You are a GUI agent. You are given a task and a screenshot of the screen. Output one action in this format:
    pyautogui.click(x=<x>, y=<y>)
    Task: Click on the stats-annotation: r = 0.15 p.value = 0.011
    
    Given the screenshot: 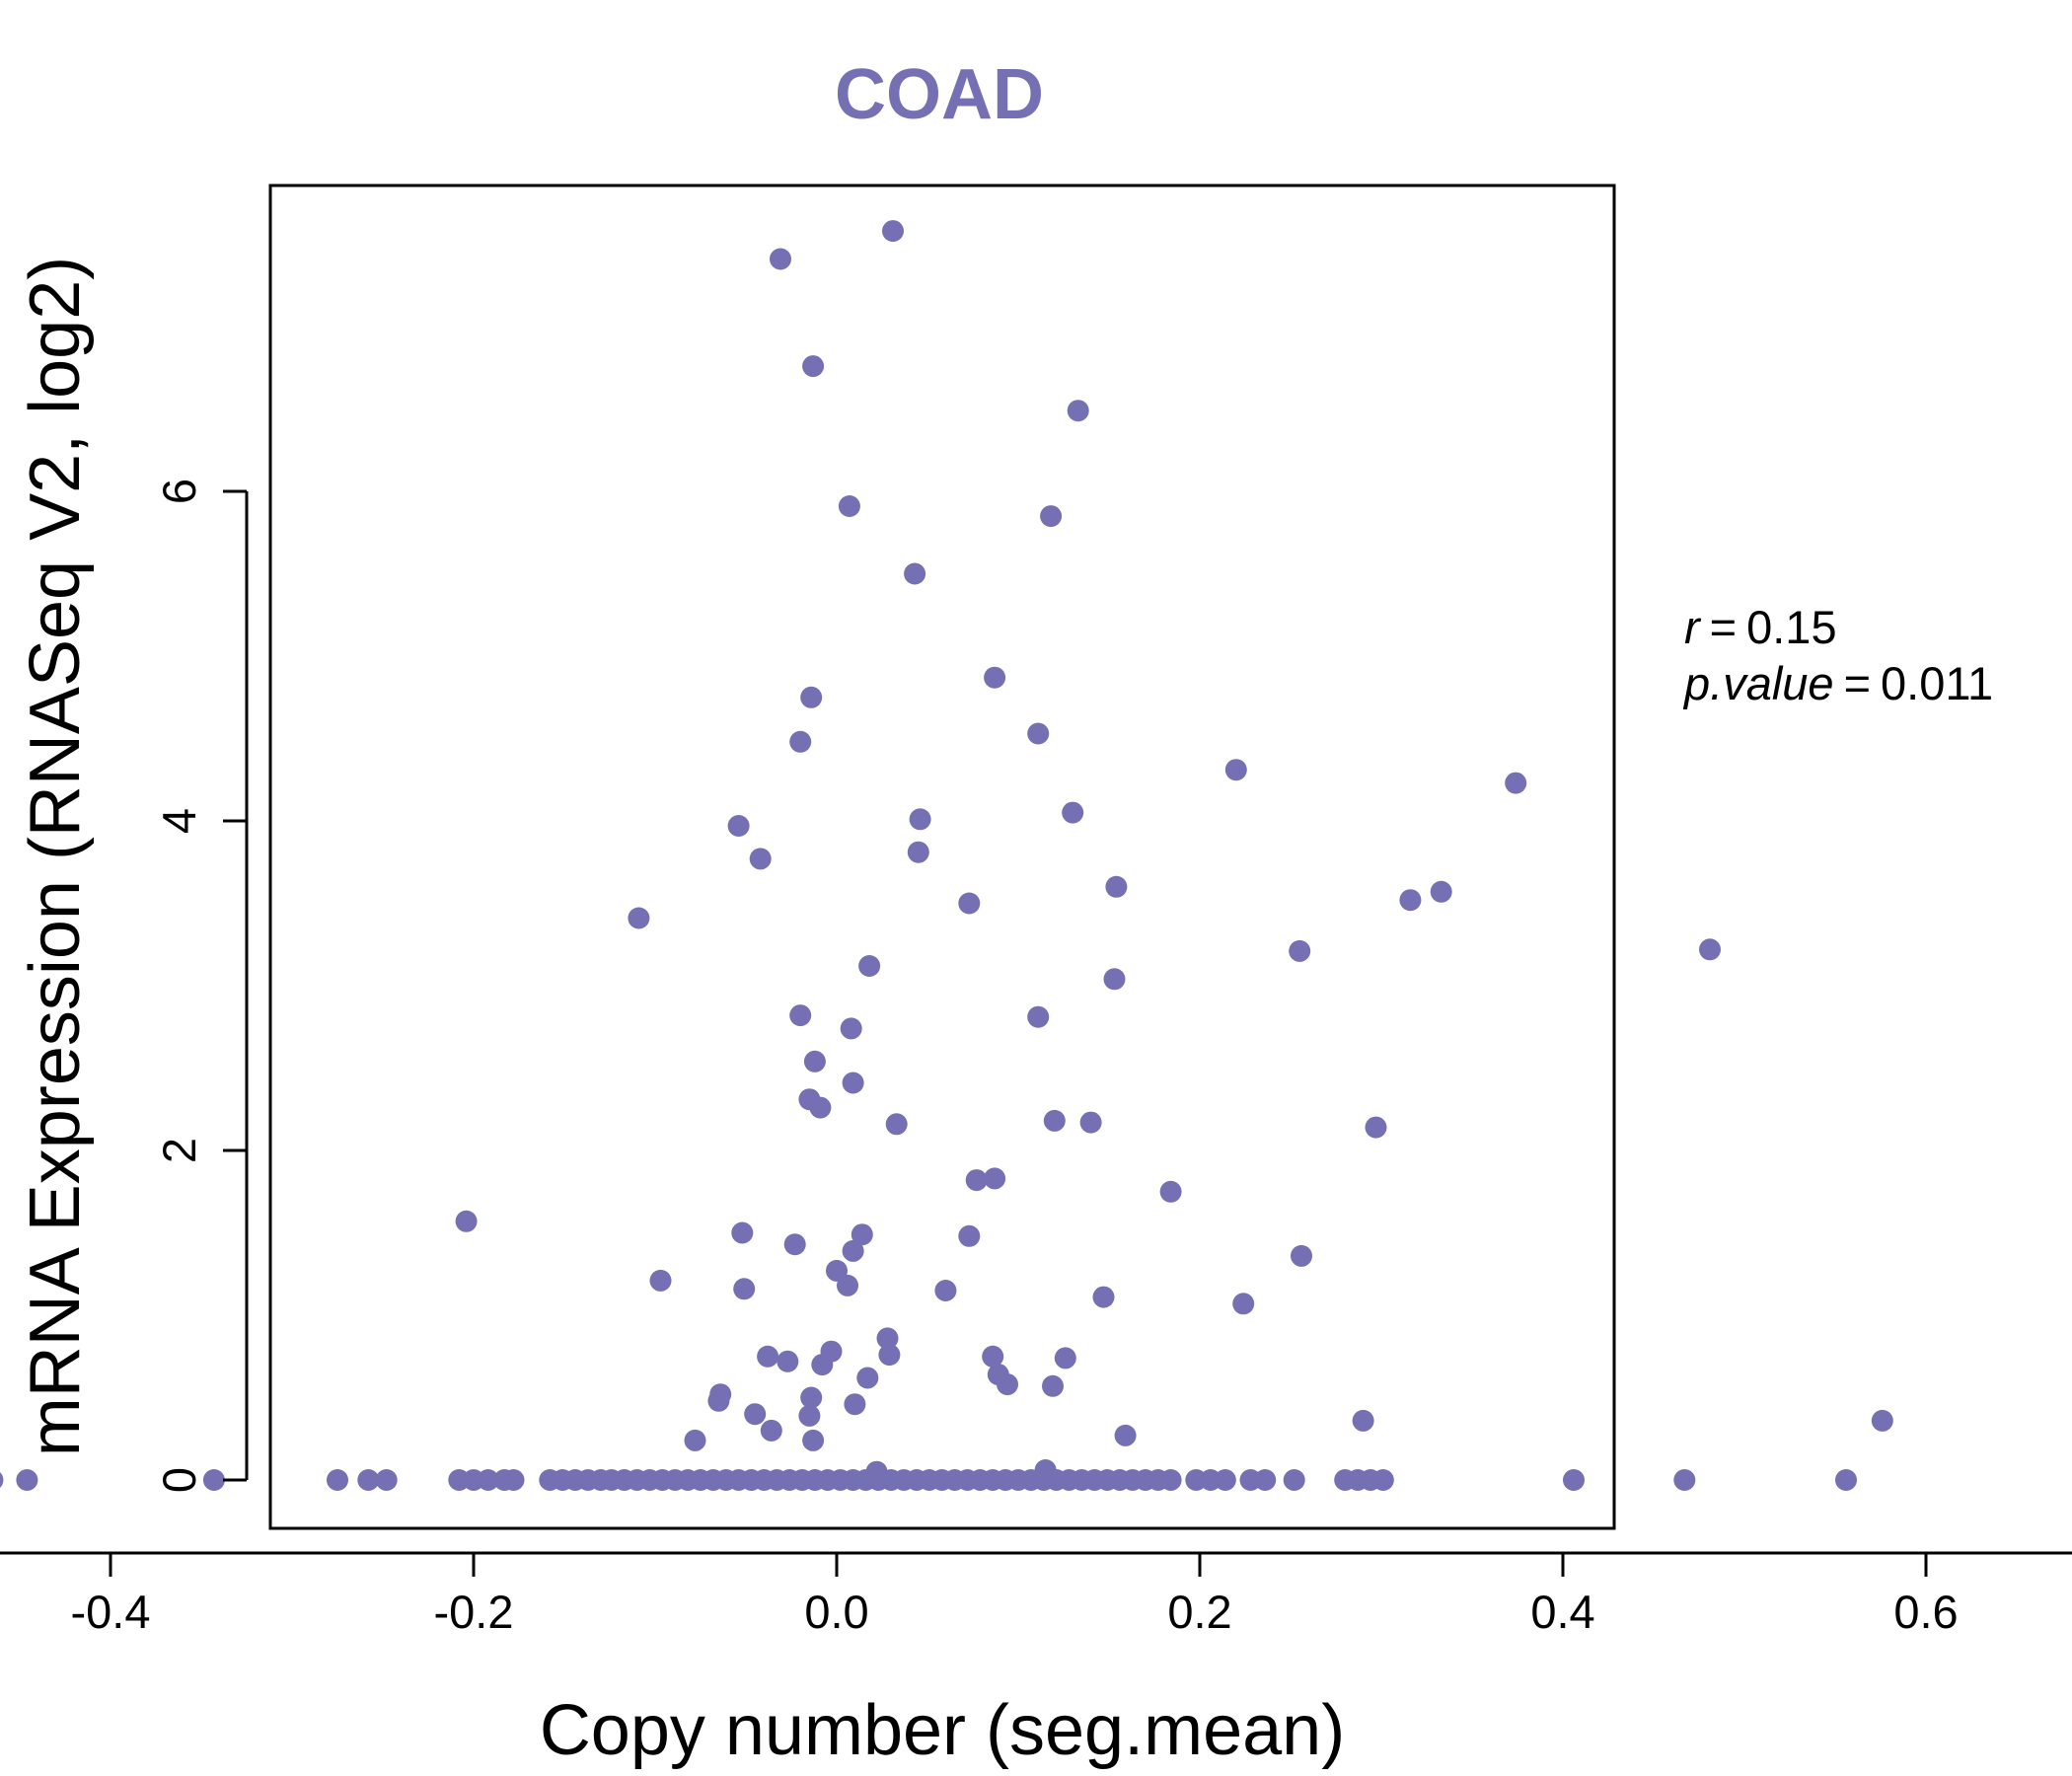 What is the action you would take?
    pyautogui.click(x=1838, y=655)
    